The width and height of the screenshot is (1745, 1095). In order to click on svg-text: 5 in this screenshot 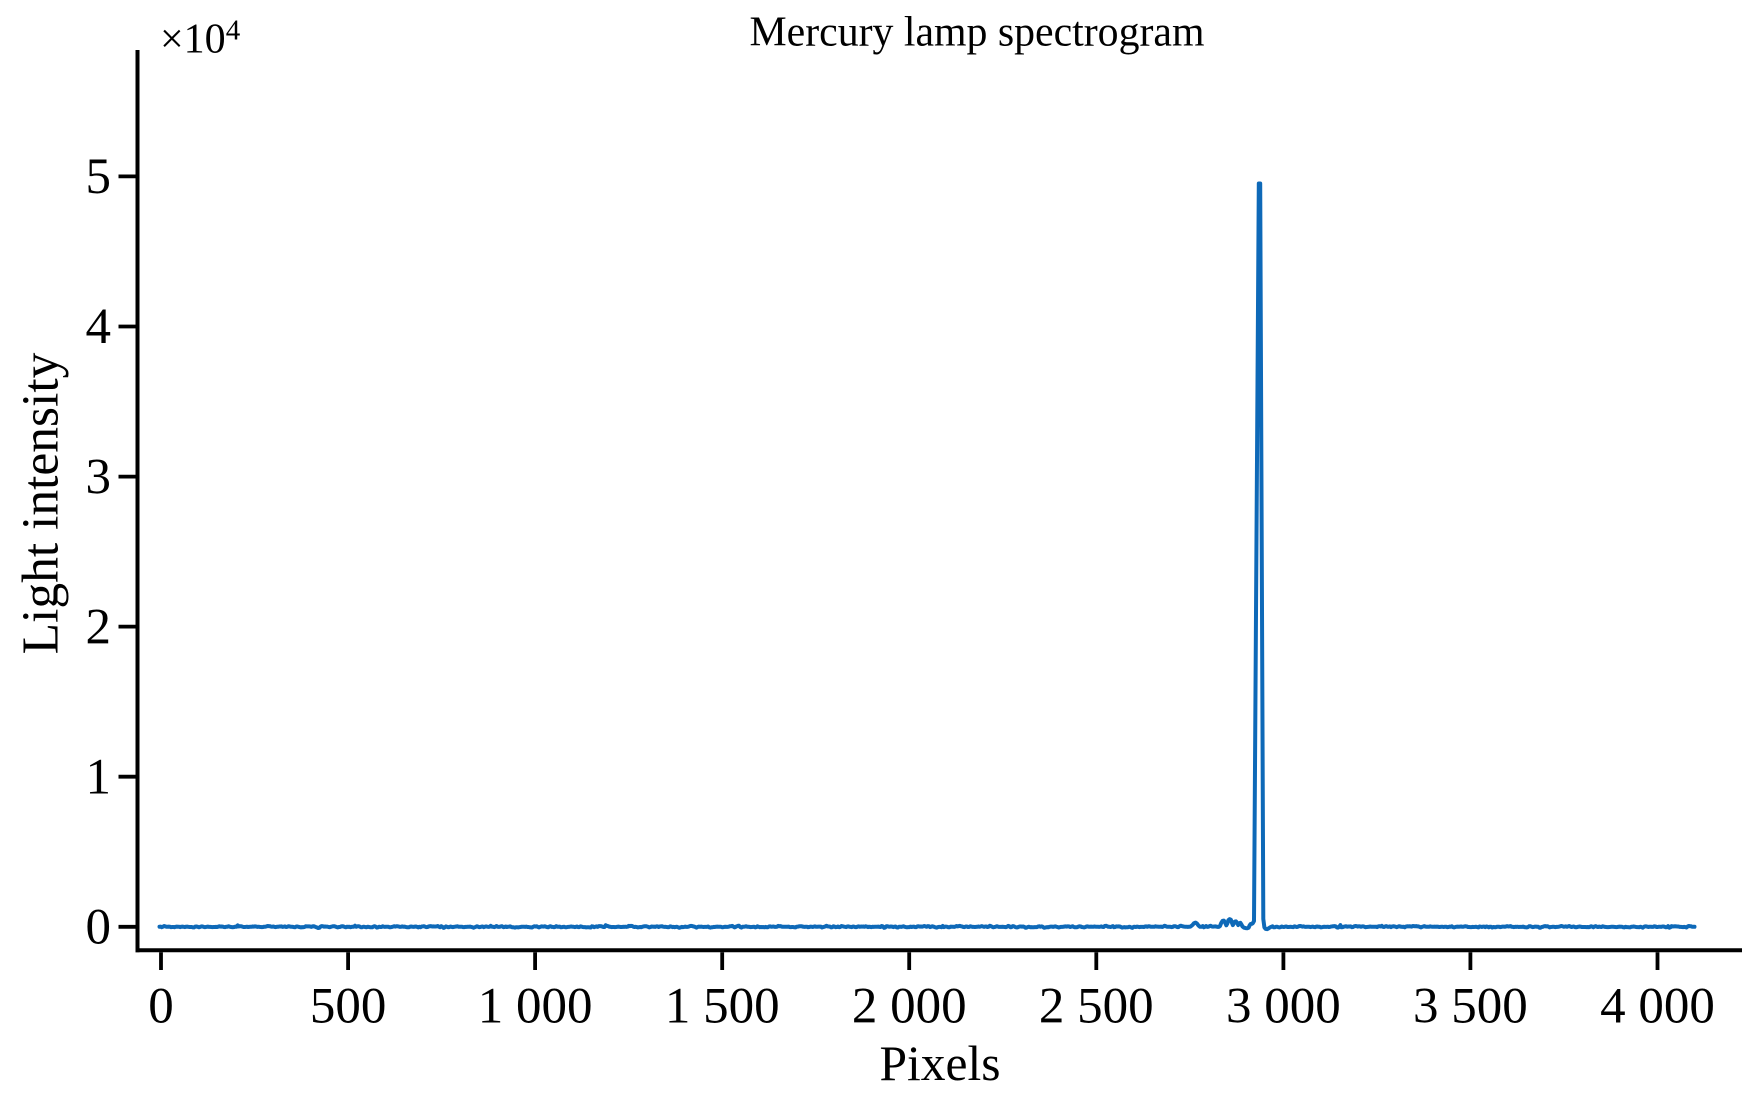, I will do `click(99, 177)`.